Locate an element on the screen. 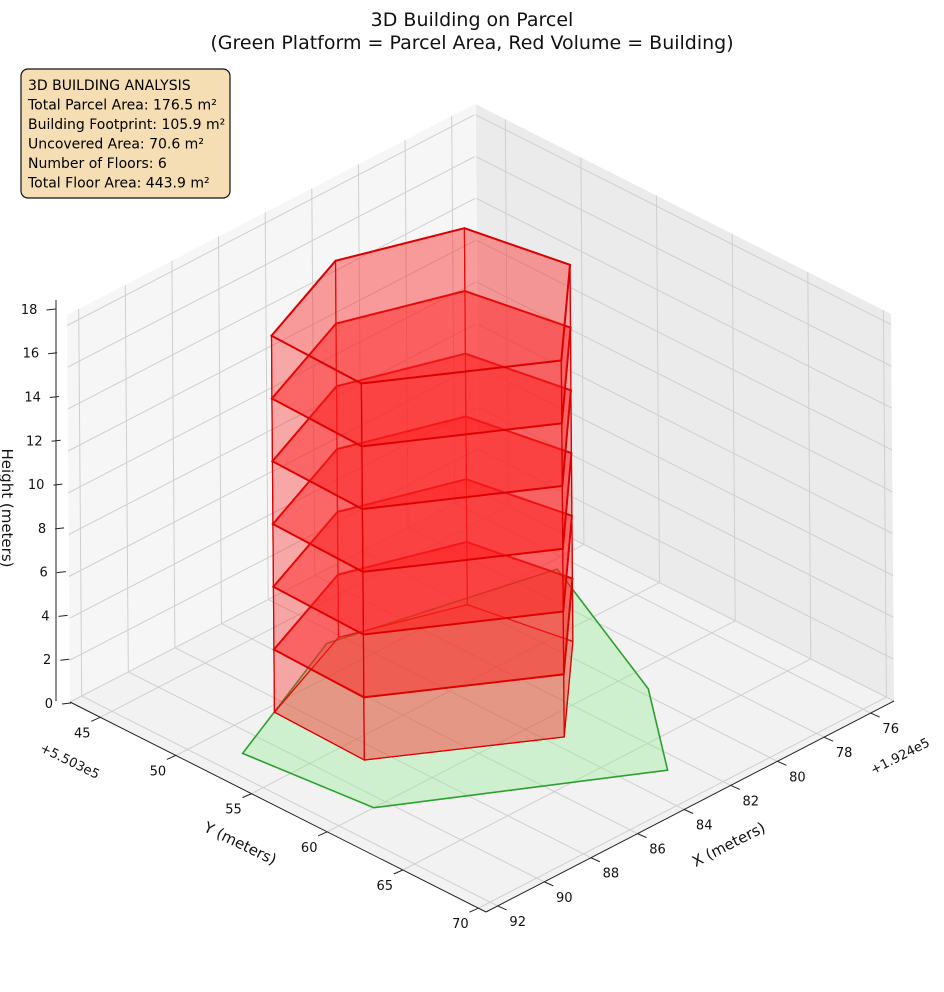 The width and height of the screenshot is (944, 992). x-tick-label-8: 92 is located at coordinates (517, 922).